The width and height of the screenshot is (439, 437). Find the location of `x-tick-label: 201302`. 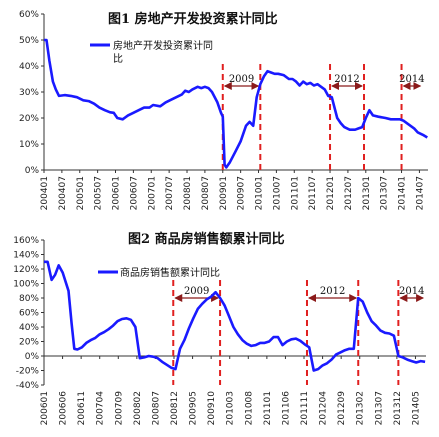

x-tick-label: 201302 is located at coordinates (361, 408).